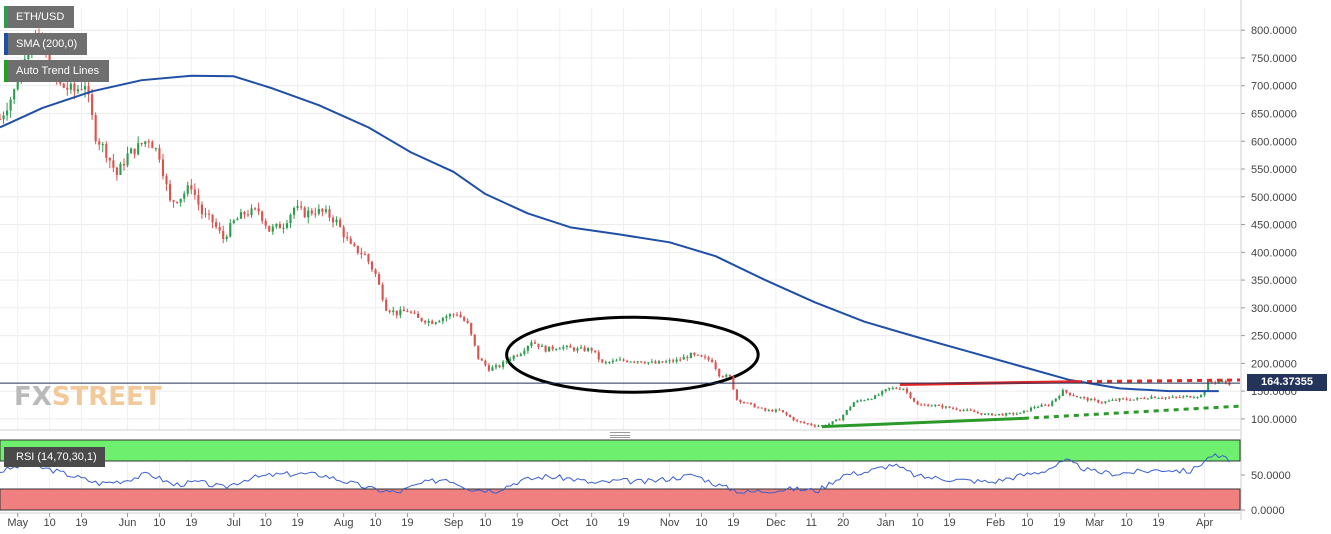  Describe the element at coordinates (81, 523) in the screenshot. I see `time-tick-label: 19` at that location.